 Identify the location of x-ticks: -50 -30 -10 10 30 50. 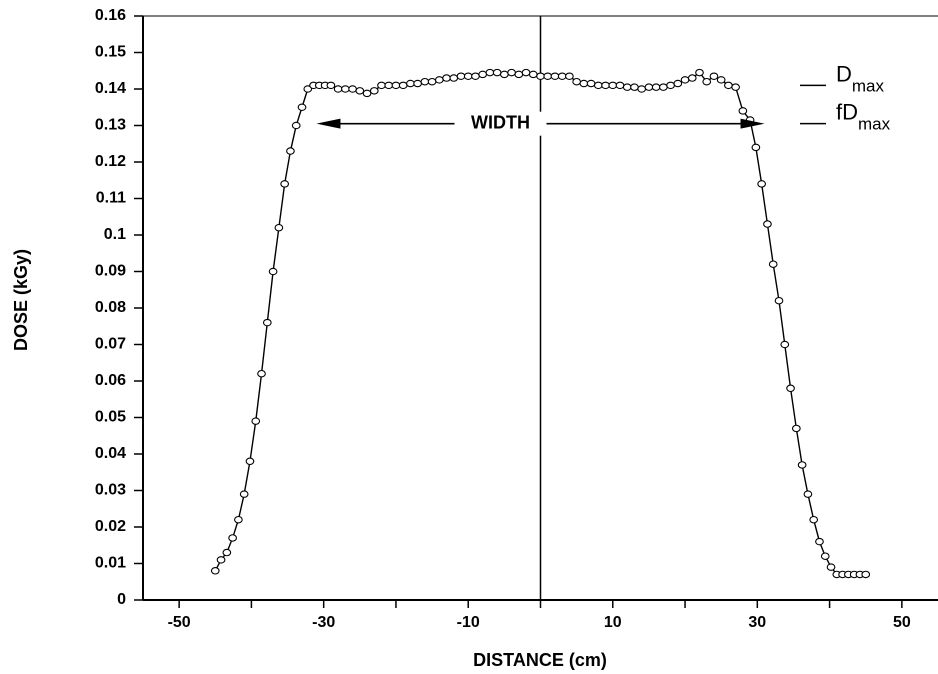
(539, 615).